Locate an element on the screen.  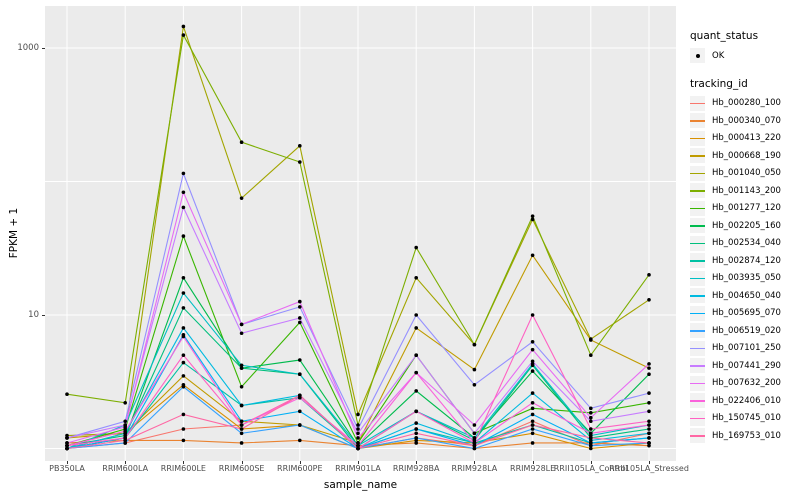
x-tick-label: RRIM928LA is located at coordinates (474, 468).